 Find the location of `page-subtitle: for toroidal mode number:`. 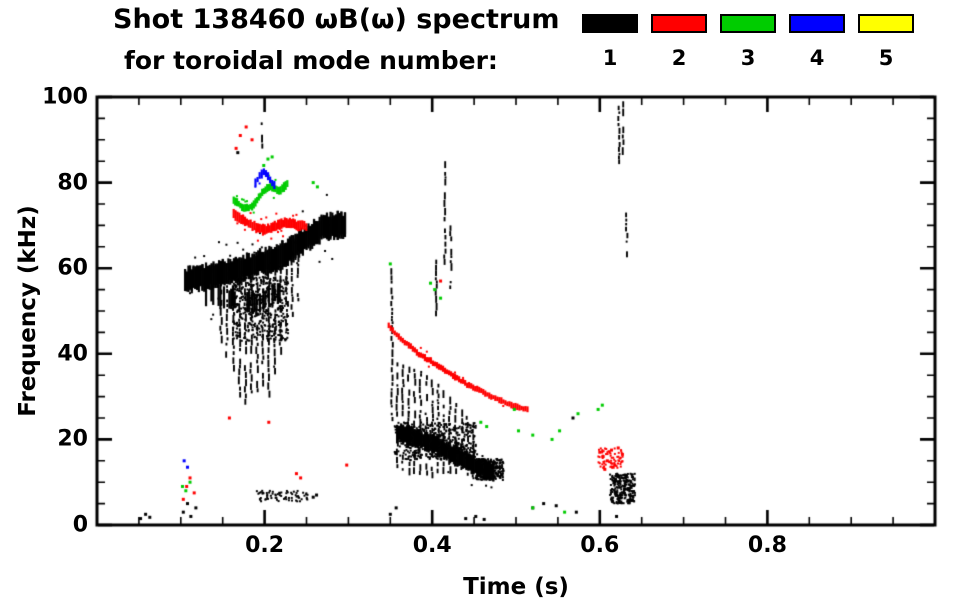

page-subtitle: for toroidal mode number: is located at coordinates (311, 60).